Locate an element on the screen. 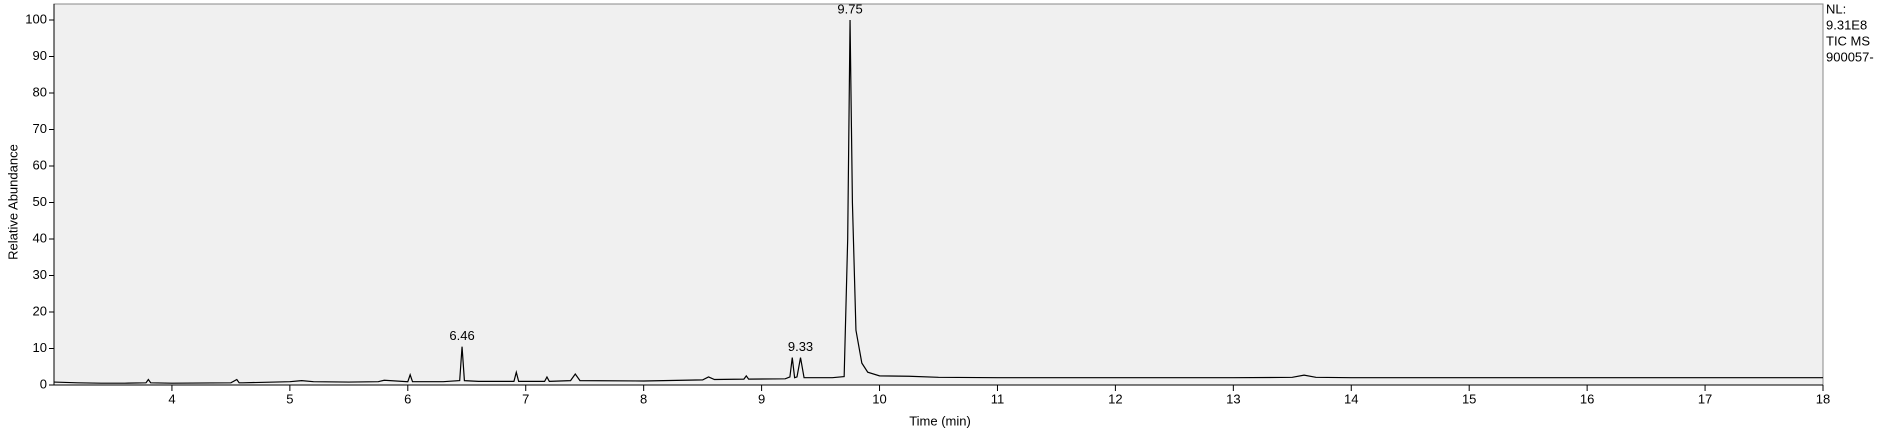  y-tick-label: 100 is located at coordinates (36, 18).